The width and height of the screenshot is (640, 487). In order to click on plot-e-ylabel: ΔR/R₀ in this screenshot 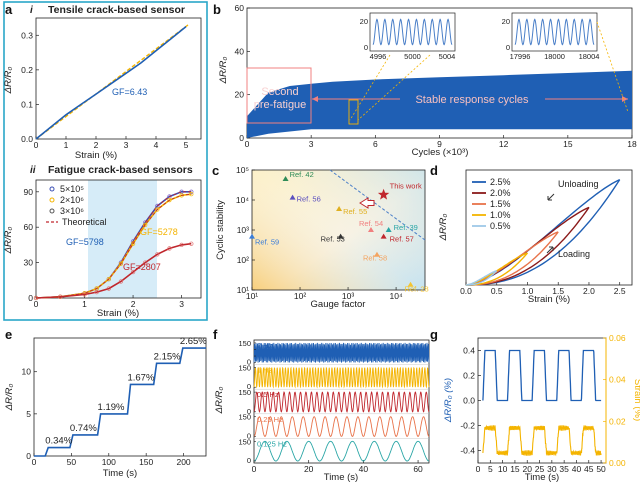, I will do `click(9, 398)`.